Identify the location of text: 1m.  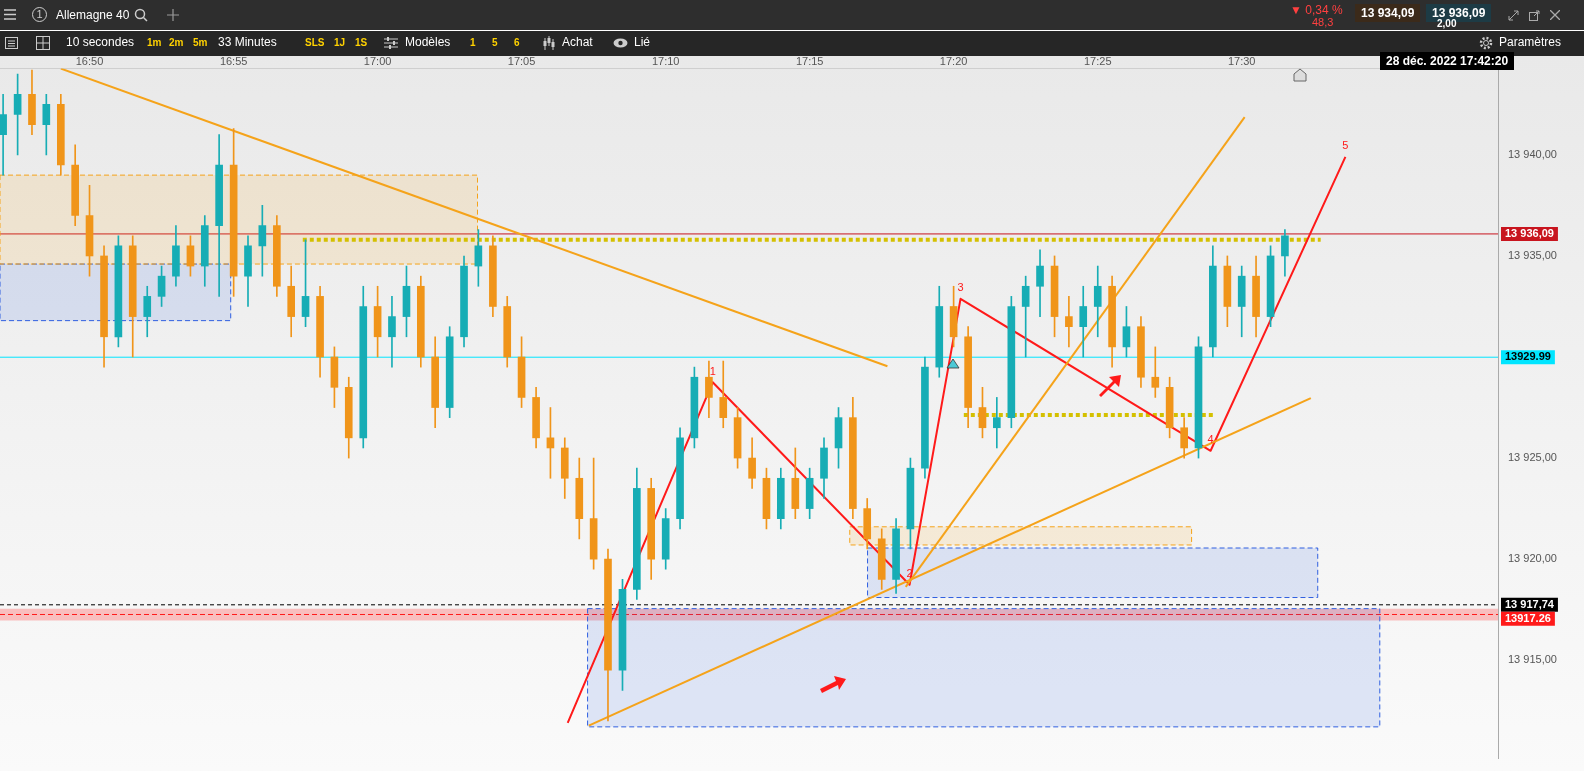
(154, 42).